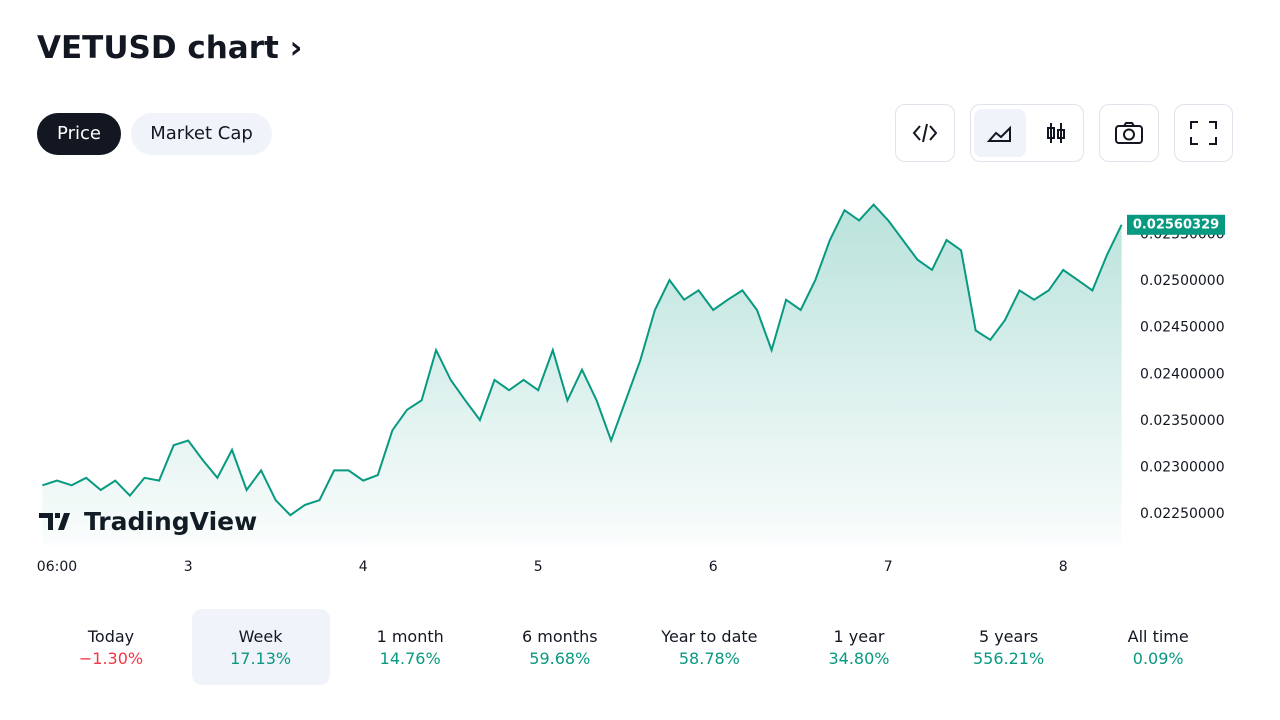 This screenshot has width=1280, height=720. Describe the element at coordinates (1008, 636) in the screenshot. I see `period-label: 5 years` at that location.